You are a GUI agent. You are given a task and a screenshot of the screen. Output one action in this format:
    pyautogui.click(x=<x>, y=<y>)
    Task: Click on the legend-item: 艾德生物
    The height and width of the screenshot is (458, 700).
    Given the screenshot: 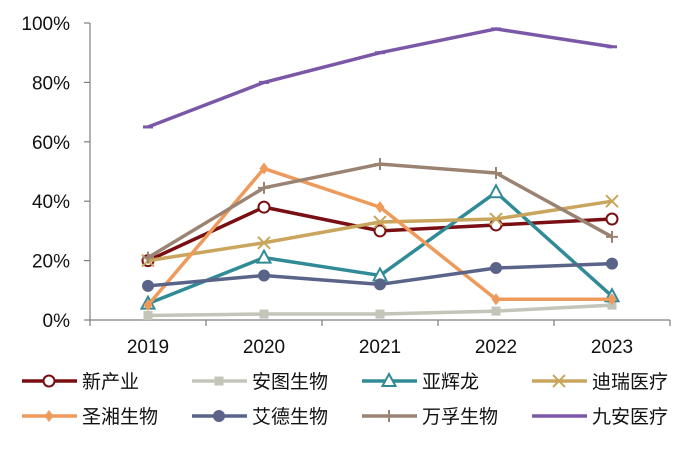 What is the action you would take?
    pyautogui.click(x=260, y=417)
    